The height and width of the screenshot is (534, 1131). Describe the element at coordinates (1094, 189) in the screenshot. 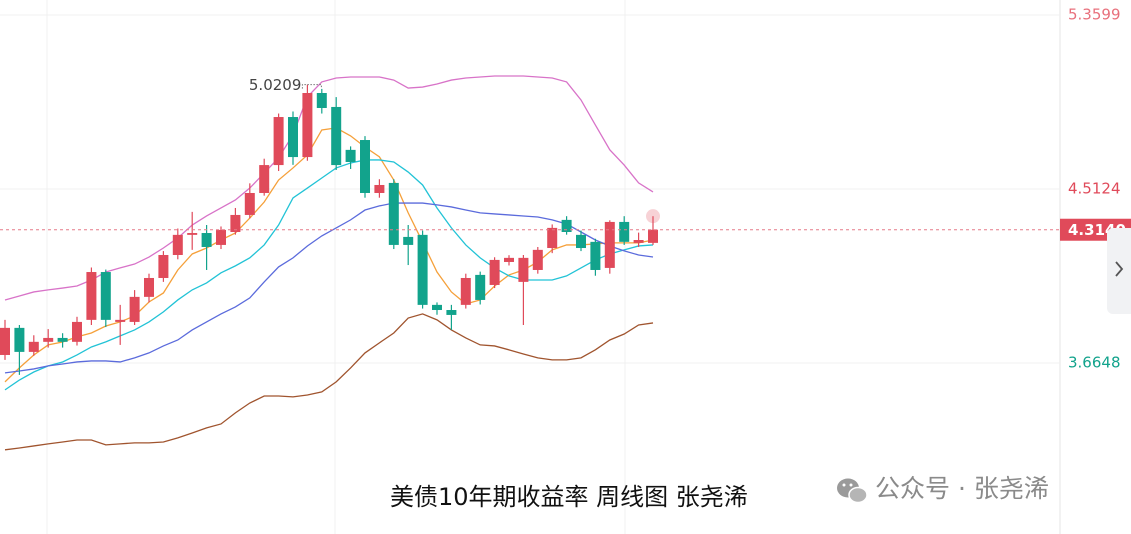

I see `y-tick-label: 4.5124` at that location.